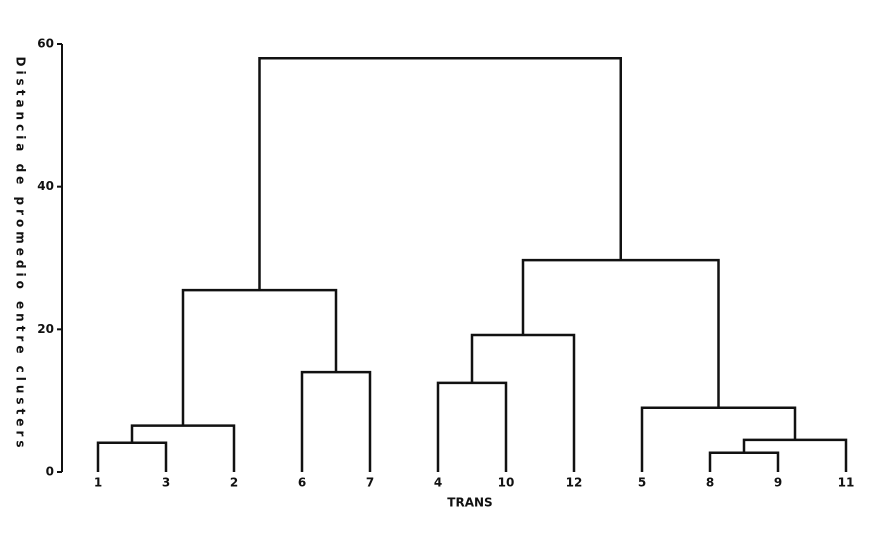  I want to click on leaf-label: 2, so click(234, 483).